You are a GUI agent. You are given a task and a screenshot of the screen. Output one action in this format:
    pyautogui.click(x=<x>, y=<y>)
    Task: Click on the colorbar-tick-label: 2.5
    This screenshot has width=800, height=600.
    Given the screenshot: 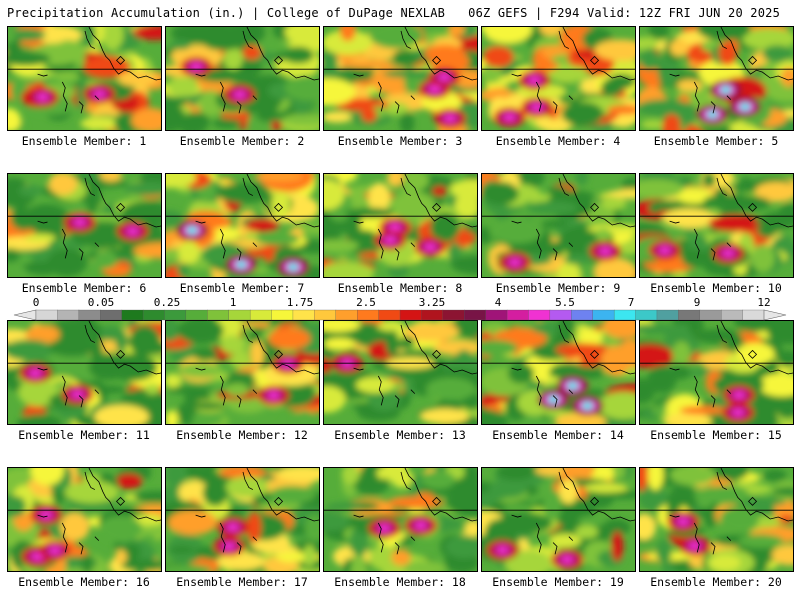 What is the action you would take?
    pyautogui.click(x=366, y=302)
    